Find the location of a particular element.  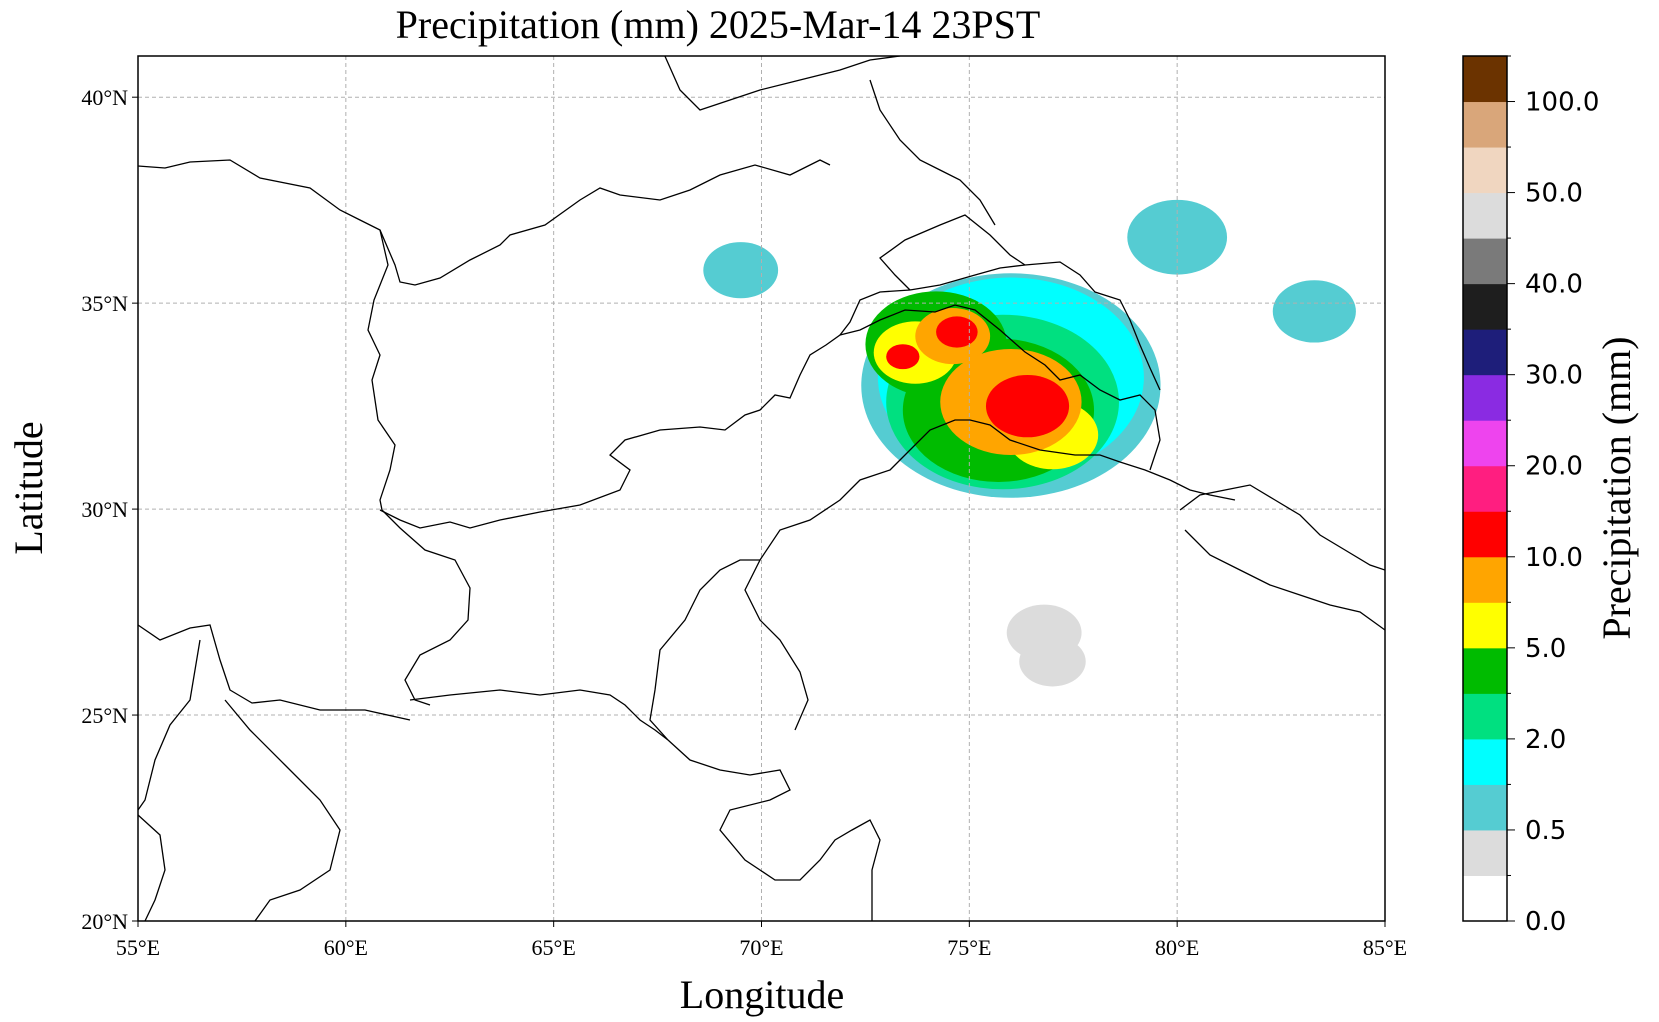

figure-title: Precipitation (mm) 2025-Mar-14 23PST is located at coordinates (718, 24).